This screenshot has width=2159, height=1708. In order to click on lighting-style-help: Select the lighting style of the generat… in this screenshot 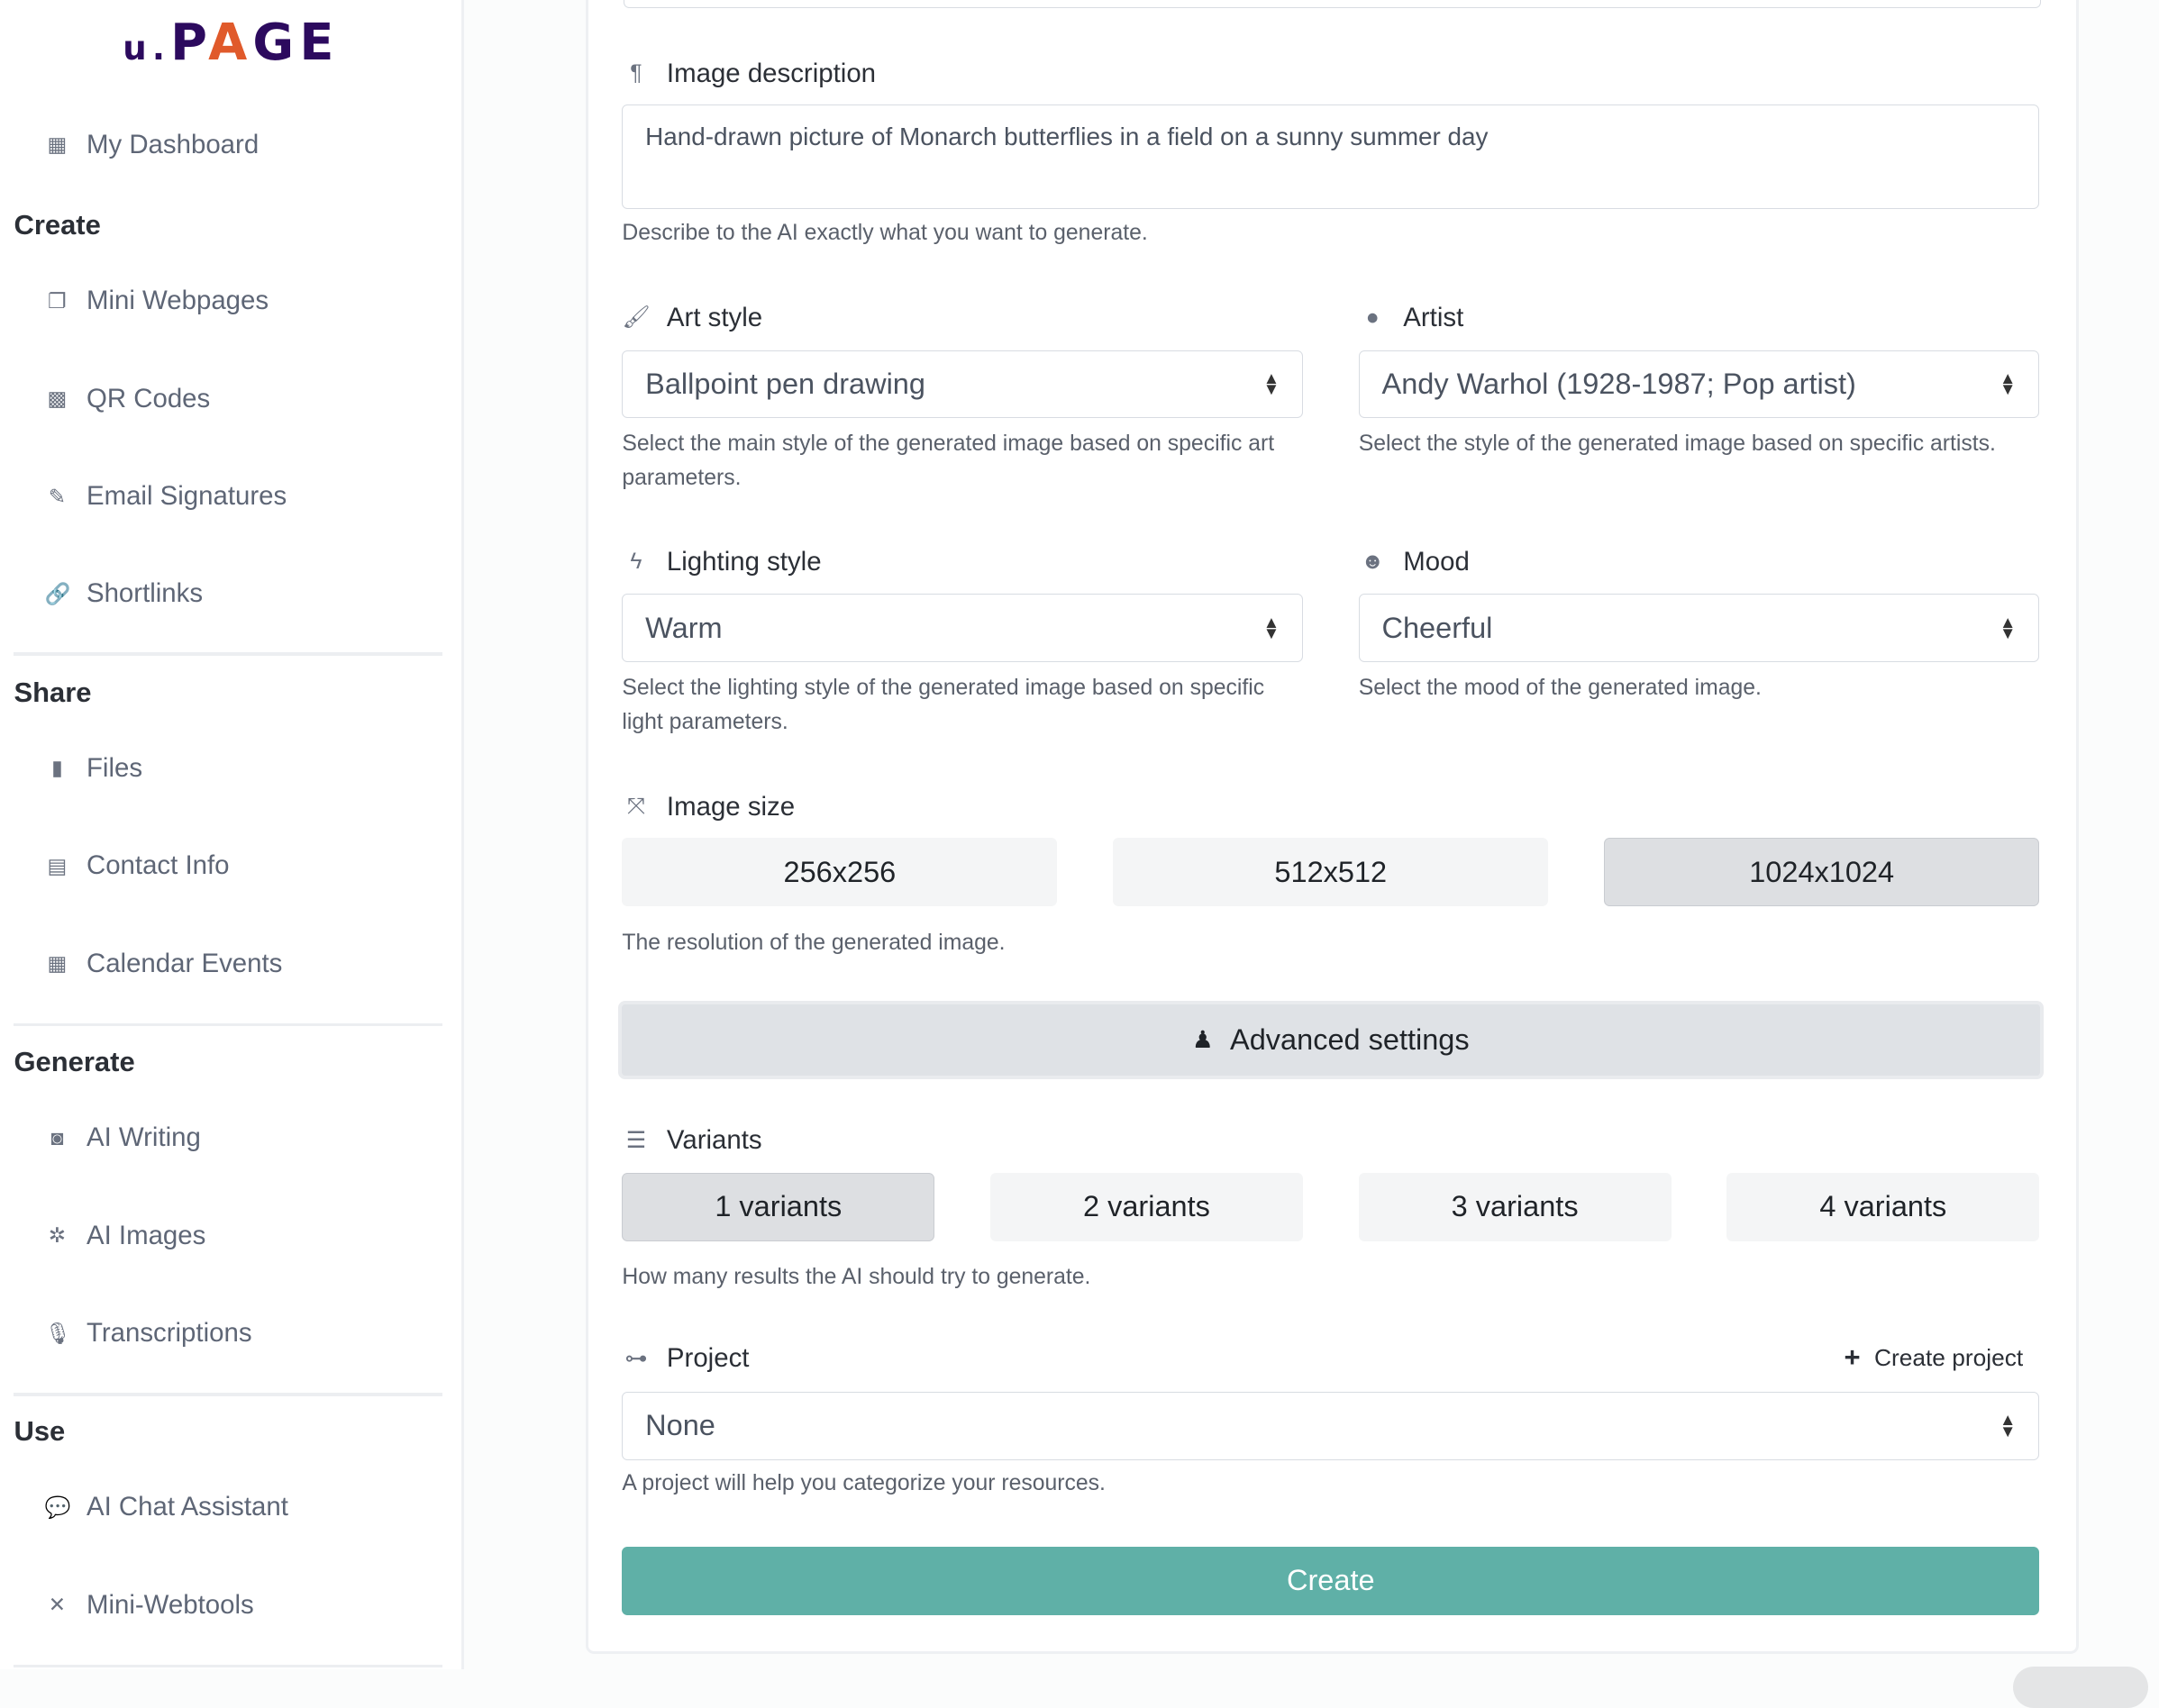, I will do `click(943, 705)`.